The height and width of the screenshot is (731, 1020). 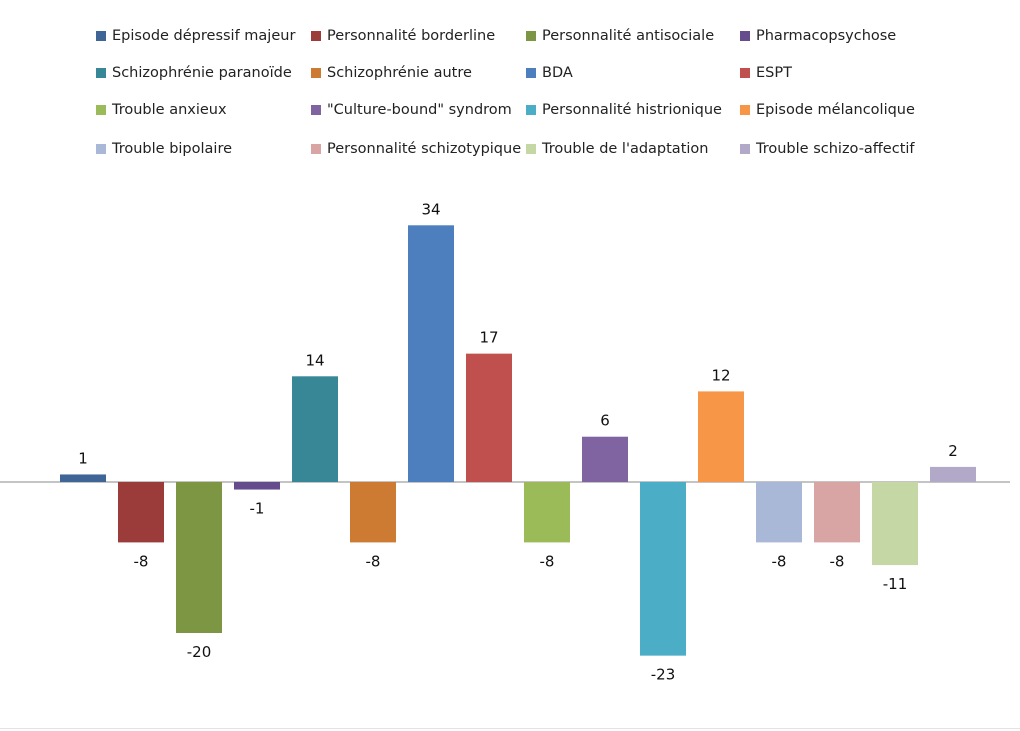 I want to click on data-label: 12, so click(x=720, y=375).